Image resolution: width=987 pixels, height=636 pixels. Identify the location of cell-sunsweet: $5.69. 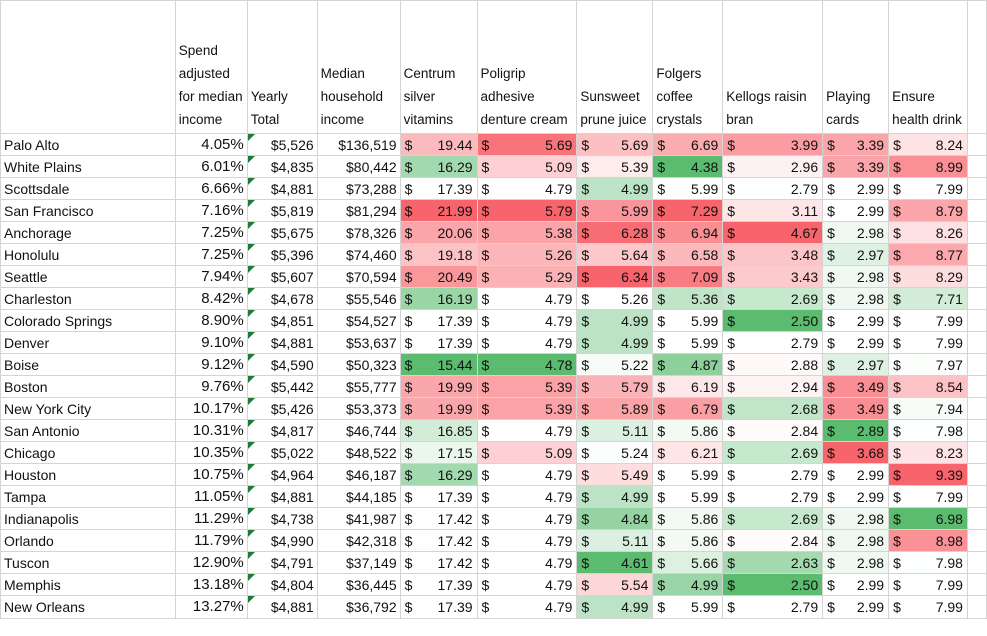
(615, 144).